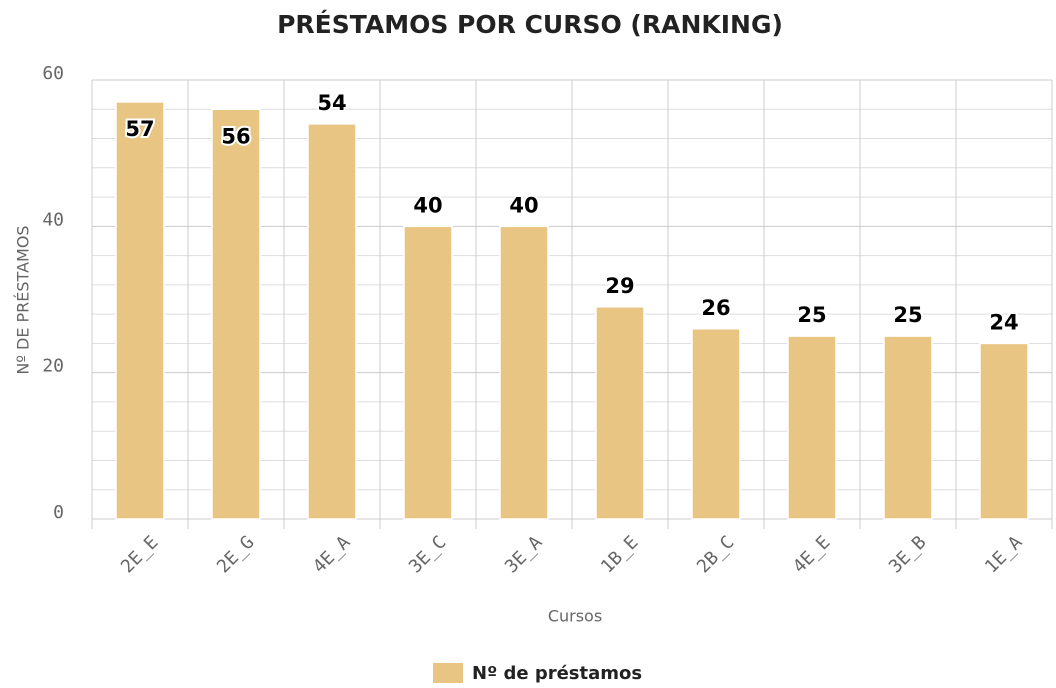  Describe the element at coordinates (53, 366) in the screenshot. I see `y-tick-label: 20` at that location.